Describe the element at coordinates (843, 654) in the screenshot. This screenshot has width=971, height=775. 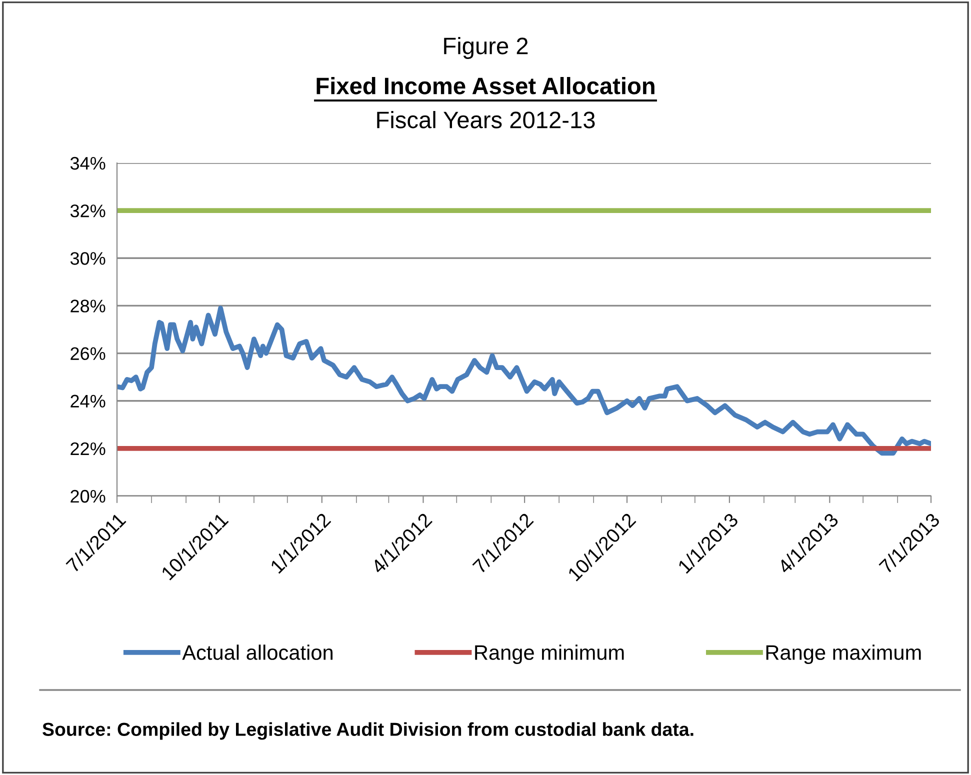
I see `legend-label: Range maximum` at that location.